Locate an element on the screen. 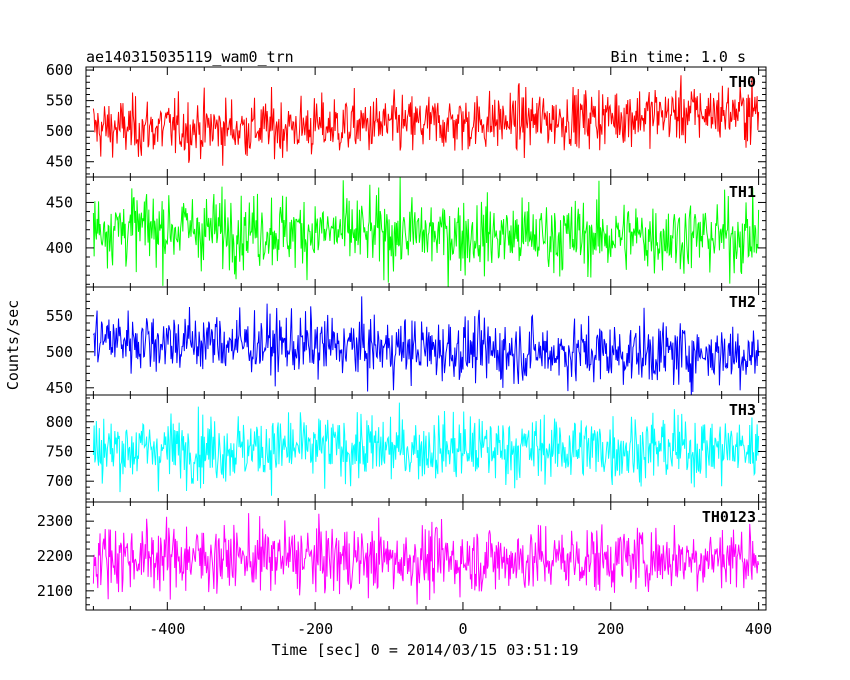 The width and height of the screenshot is (850, 680). panel-label-th2: TH2 is located at coordinates (742, 302).